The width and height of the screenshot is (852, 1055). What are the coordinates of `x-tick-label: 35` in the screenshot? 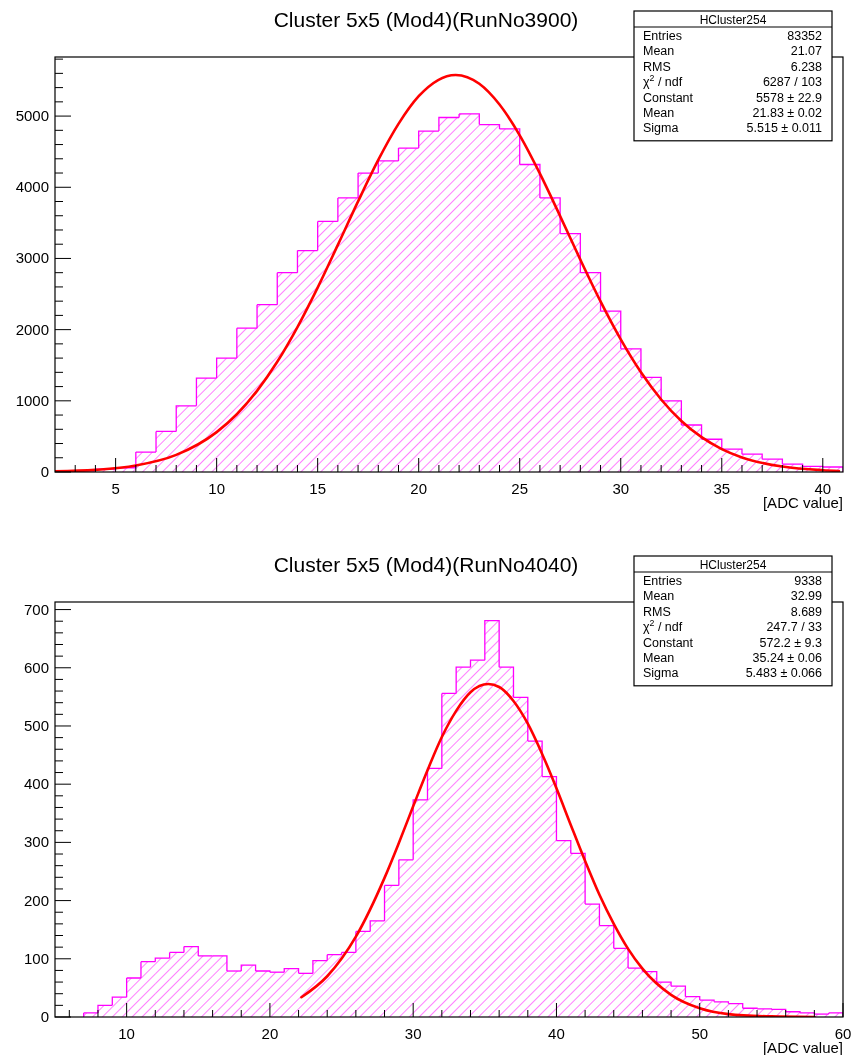 It's located at (722, 488).